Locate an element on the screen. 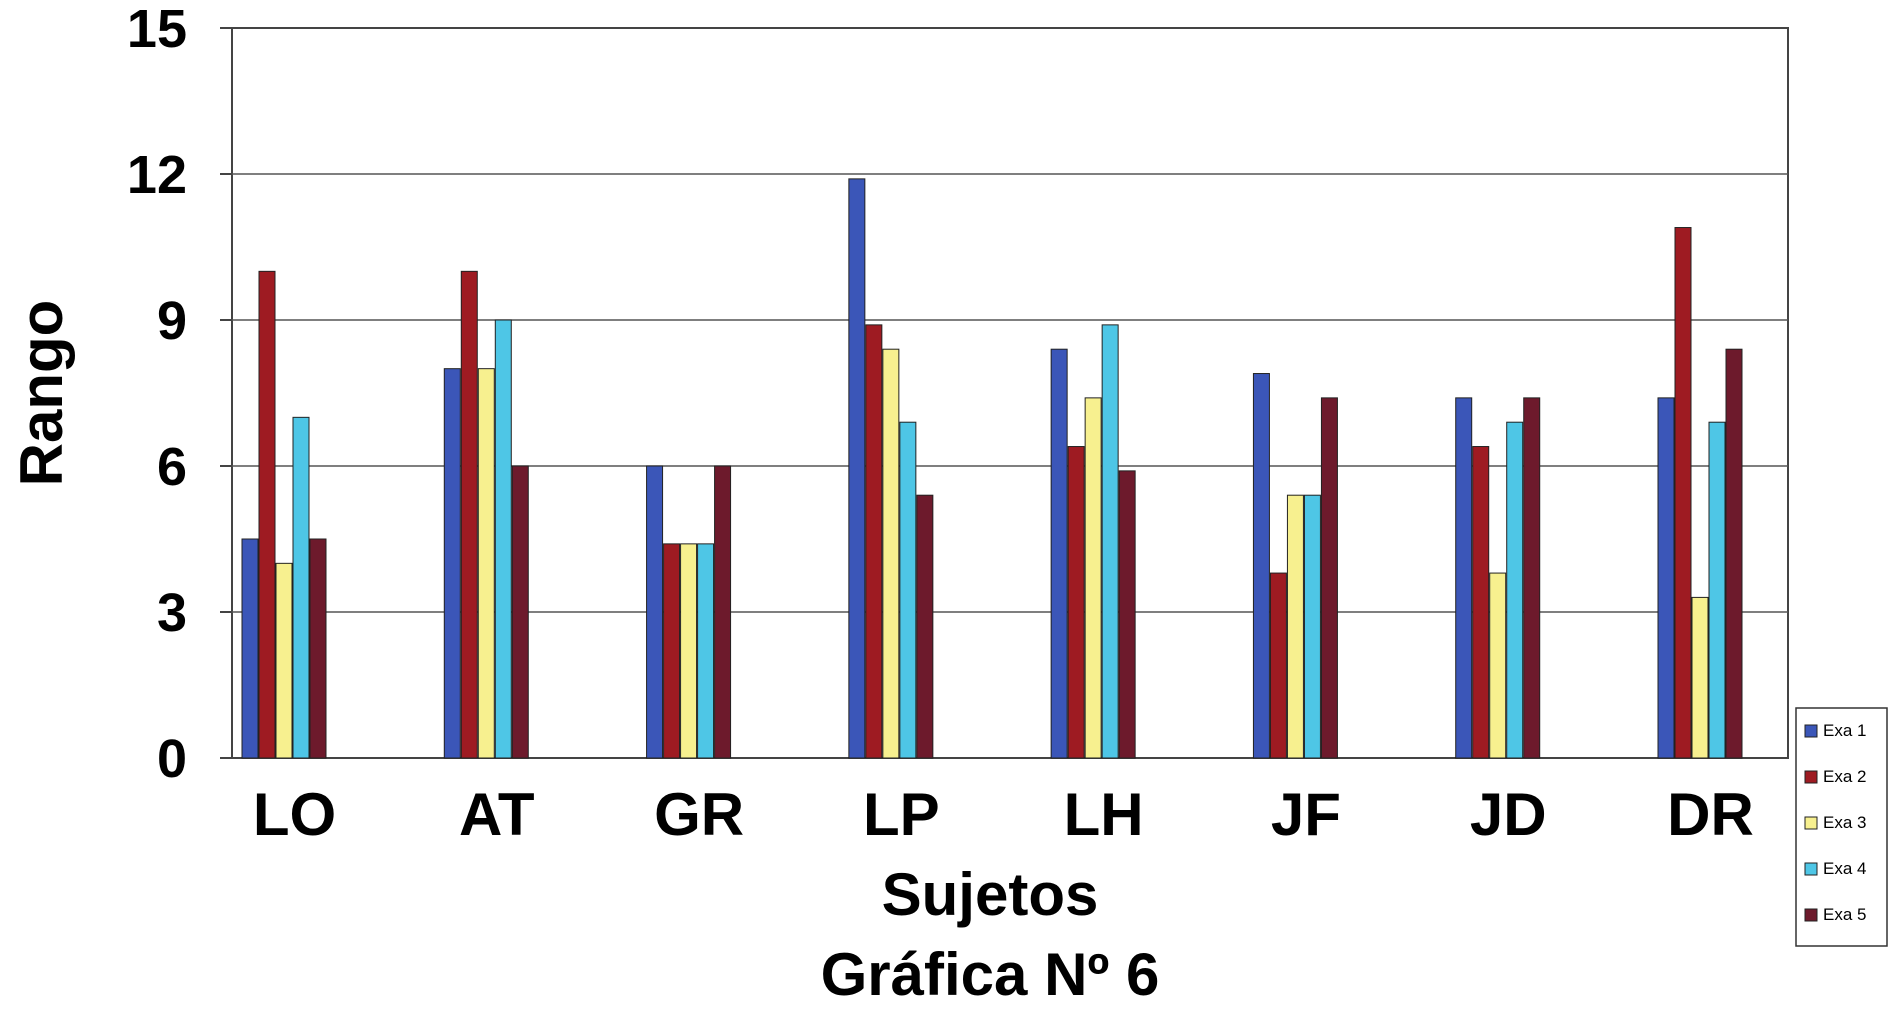 The width and height of the screenshot is (1895, 1011). x-tick-label: DR is located at coordinates (1710, 814).